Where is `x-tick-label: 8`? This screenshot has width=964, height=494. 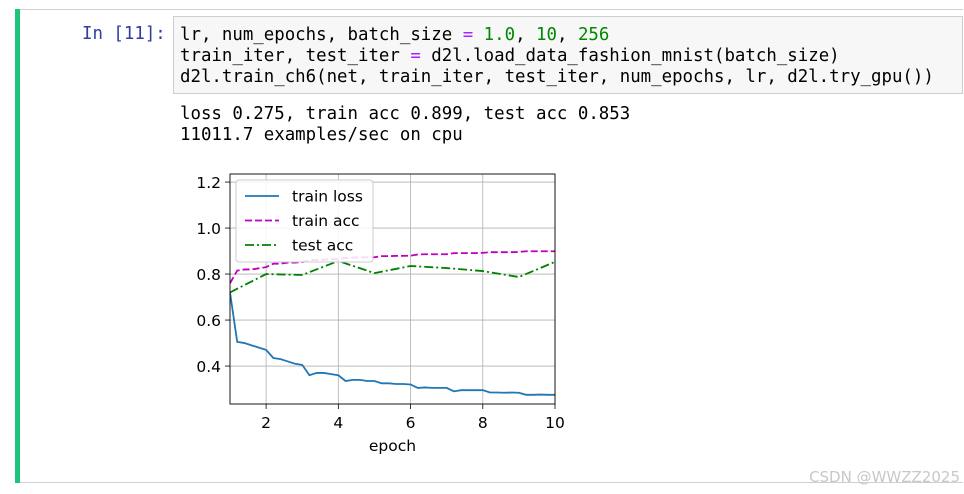 x-tick-label: 8 is located at coordinates (483, 423).